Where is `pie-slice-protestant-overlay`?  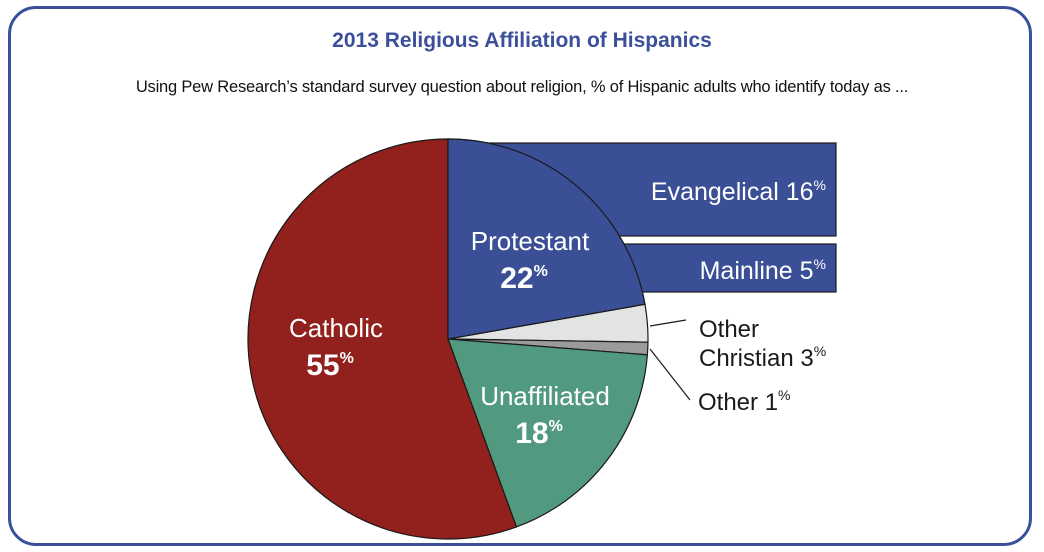
pie-slice-protestant-overlay is located at coordinates (546, 239).